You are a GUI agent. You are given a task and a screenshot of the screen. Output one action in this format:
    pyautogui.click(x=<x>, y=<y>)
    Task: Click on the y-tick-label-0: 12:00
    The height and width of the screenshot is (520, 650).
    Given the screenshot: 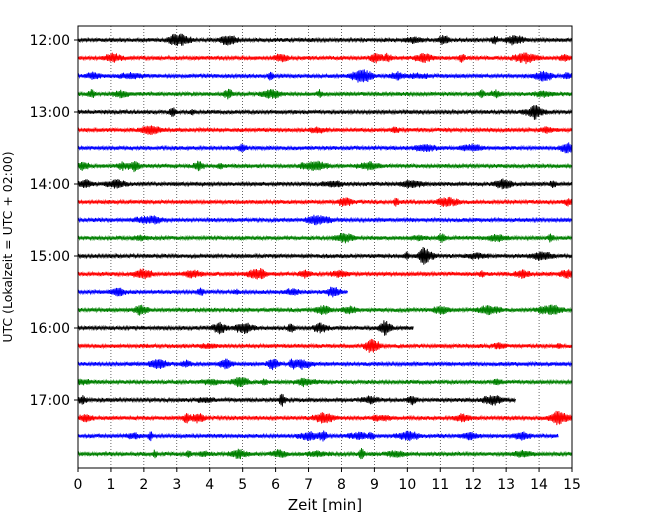 What is the action you would take?
    pyautogui.click(x=50, y=41)
    